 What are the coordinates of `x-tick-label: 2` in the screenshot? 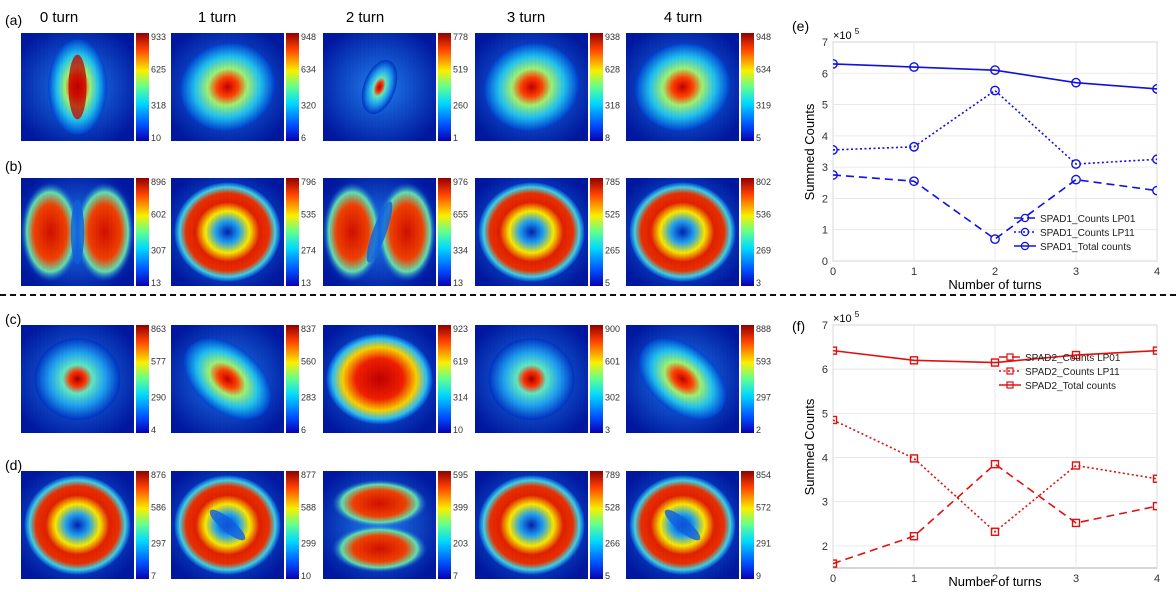 It's located at (995, 272).